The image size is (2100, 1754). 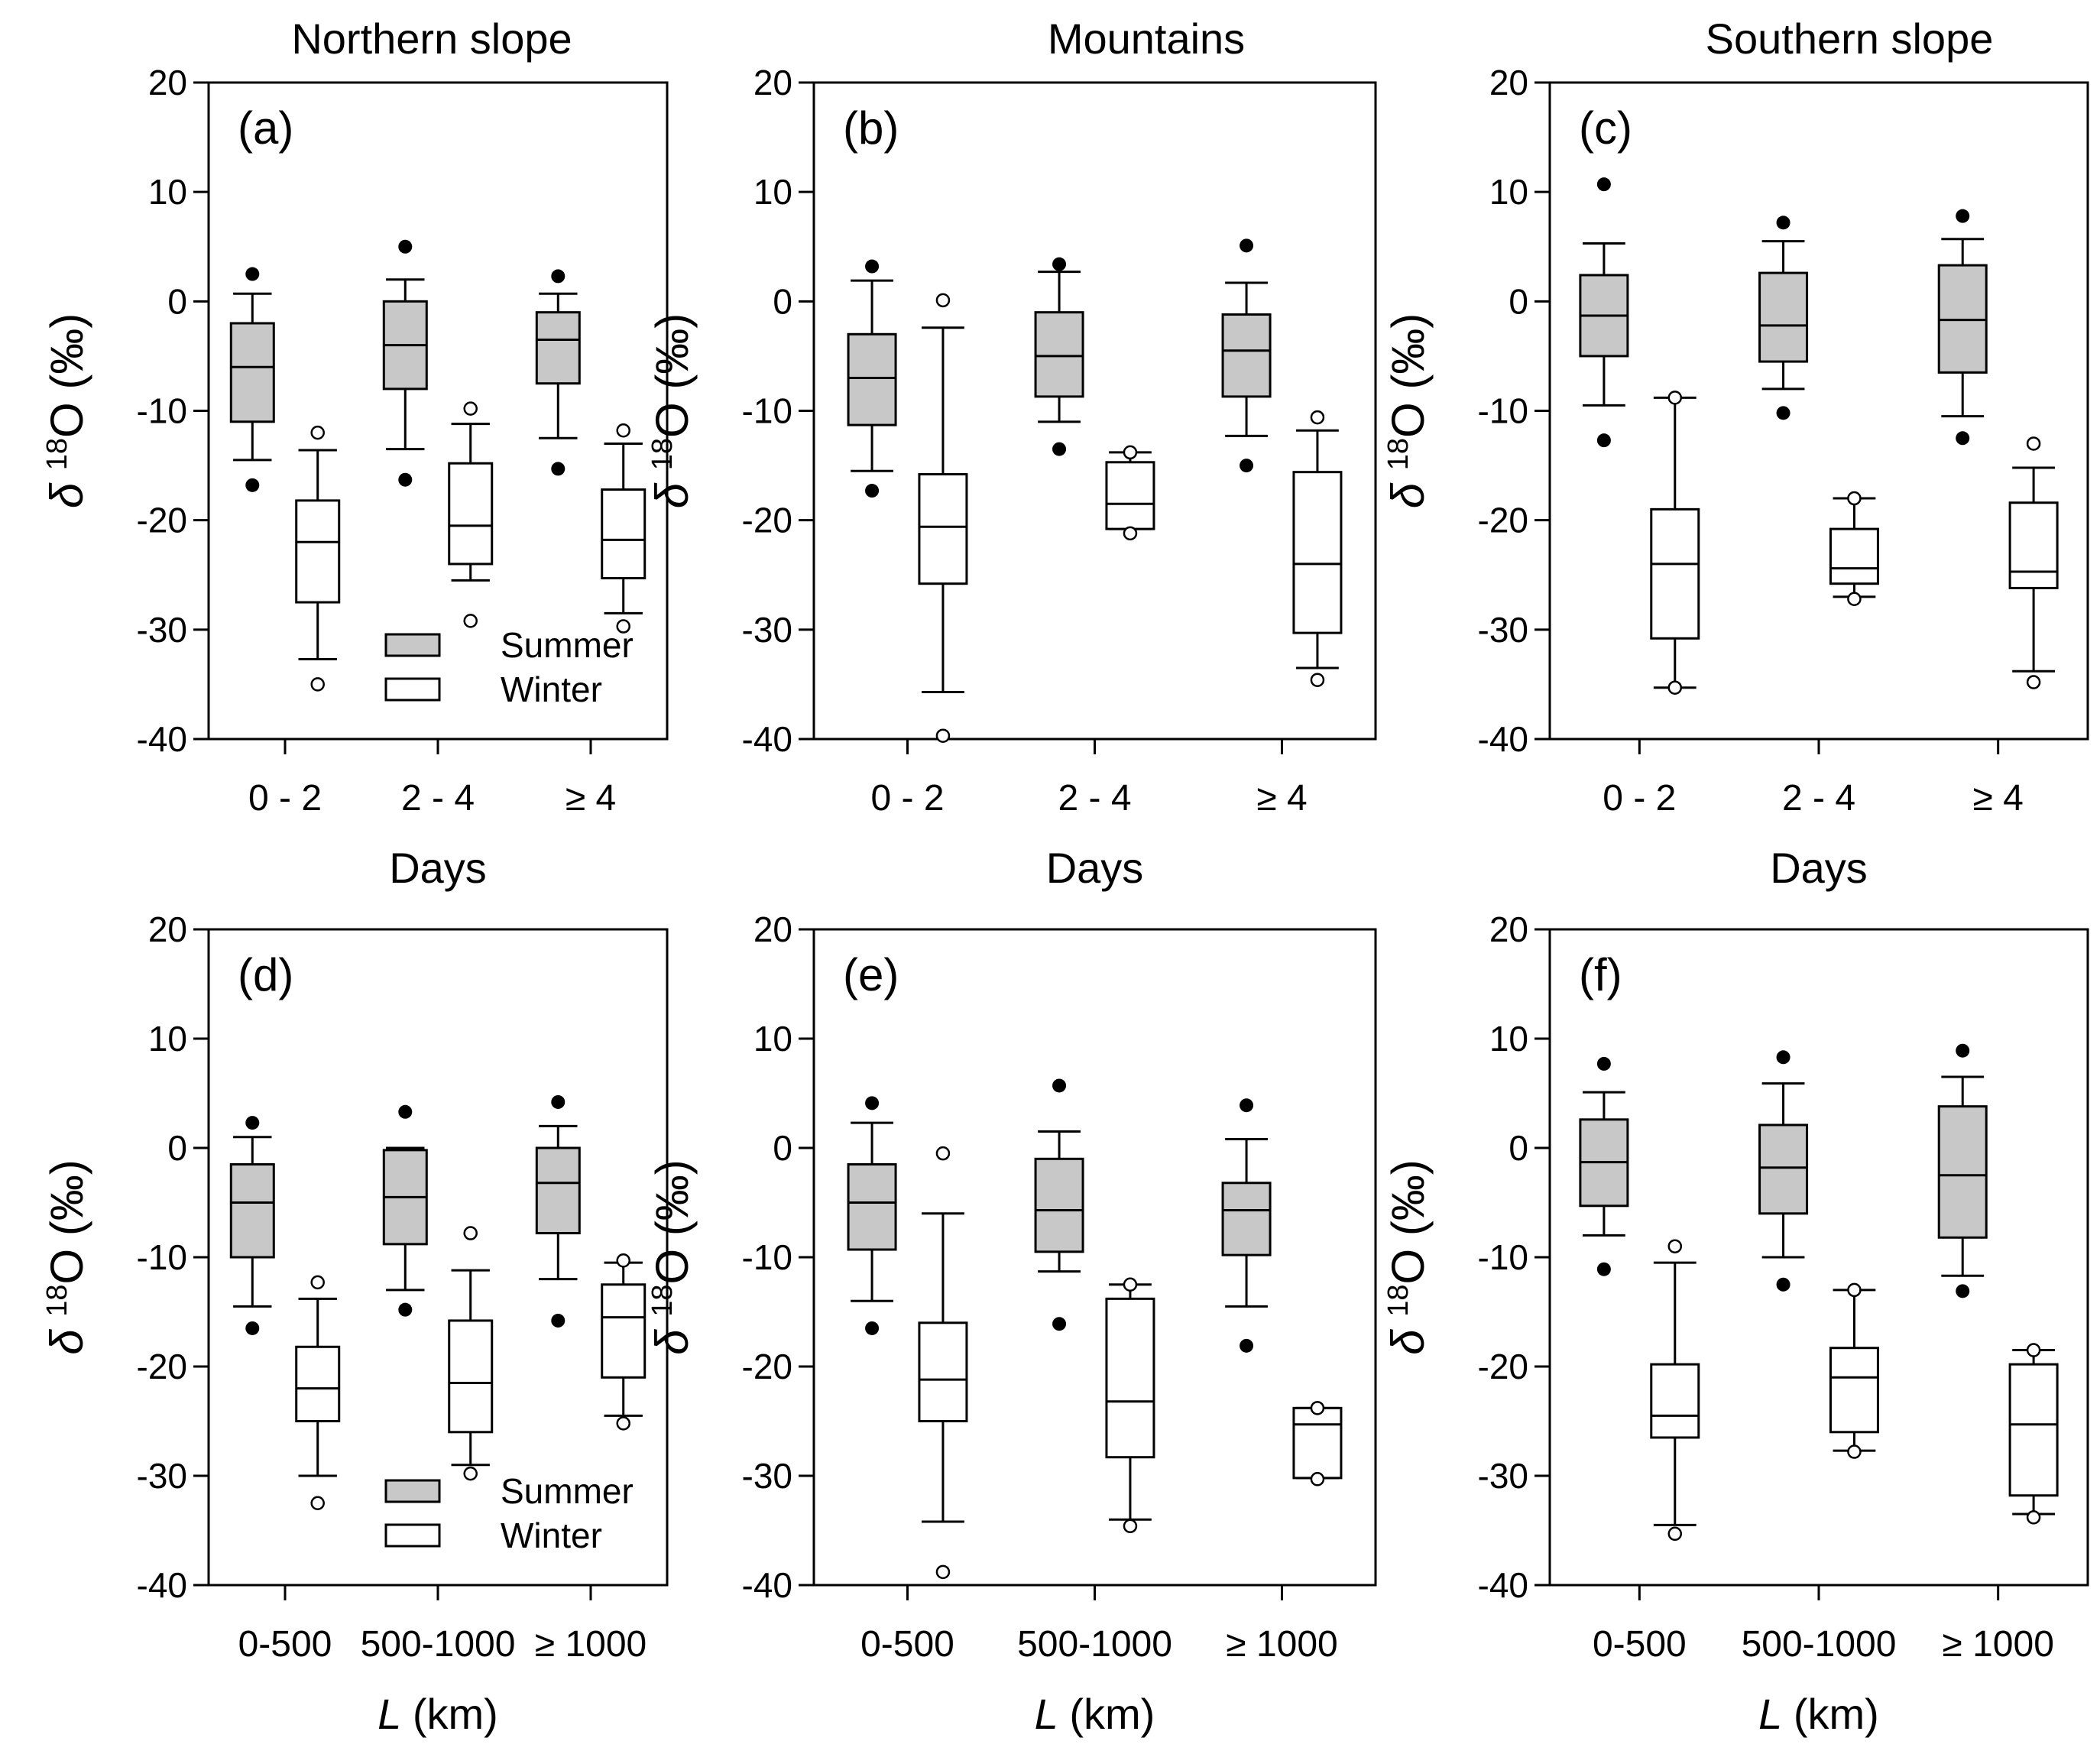 What do you see at coordinates (1605, 128) in the screenshot?
I see `panel-label: (c)` at bounding box center [1605, 128].